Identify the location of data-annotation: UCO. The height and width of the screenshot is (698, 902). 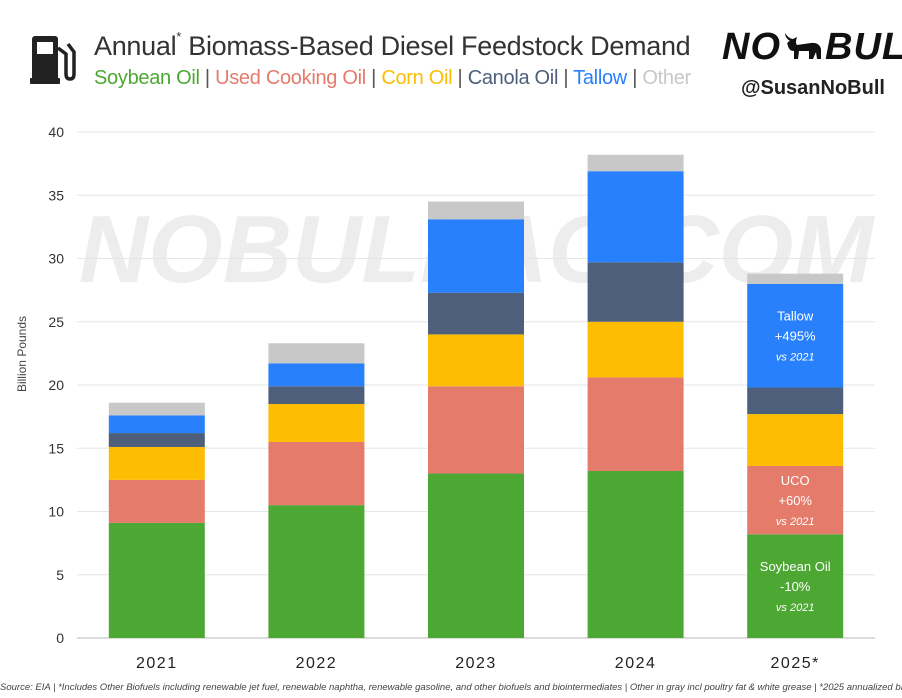
(795, 480).